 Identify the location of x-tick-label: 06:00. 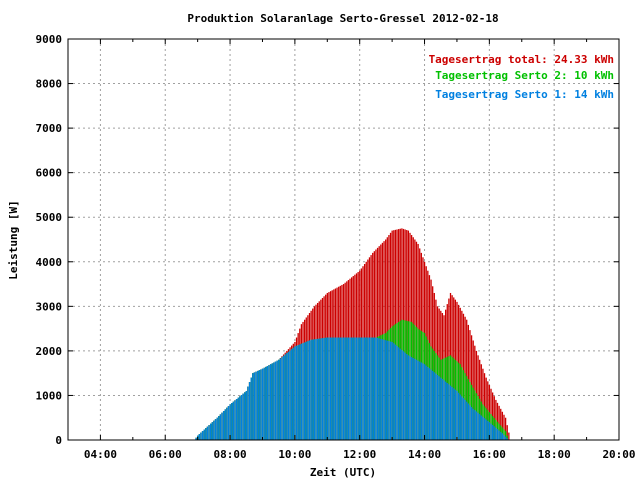
(165, 454).